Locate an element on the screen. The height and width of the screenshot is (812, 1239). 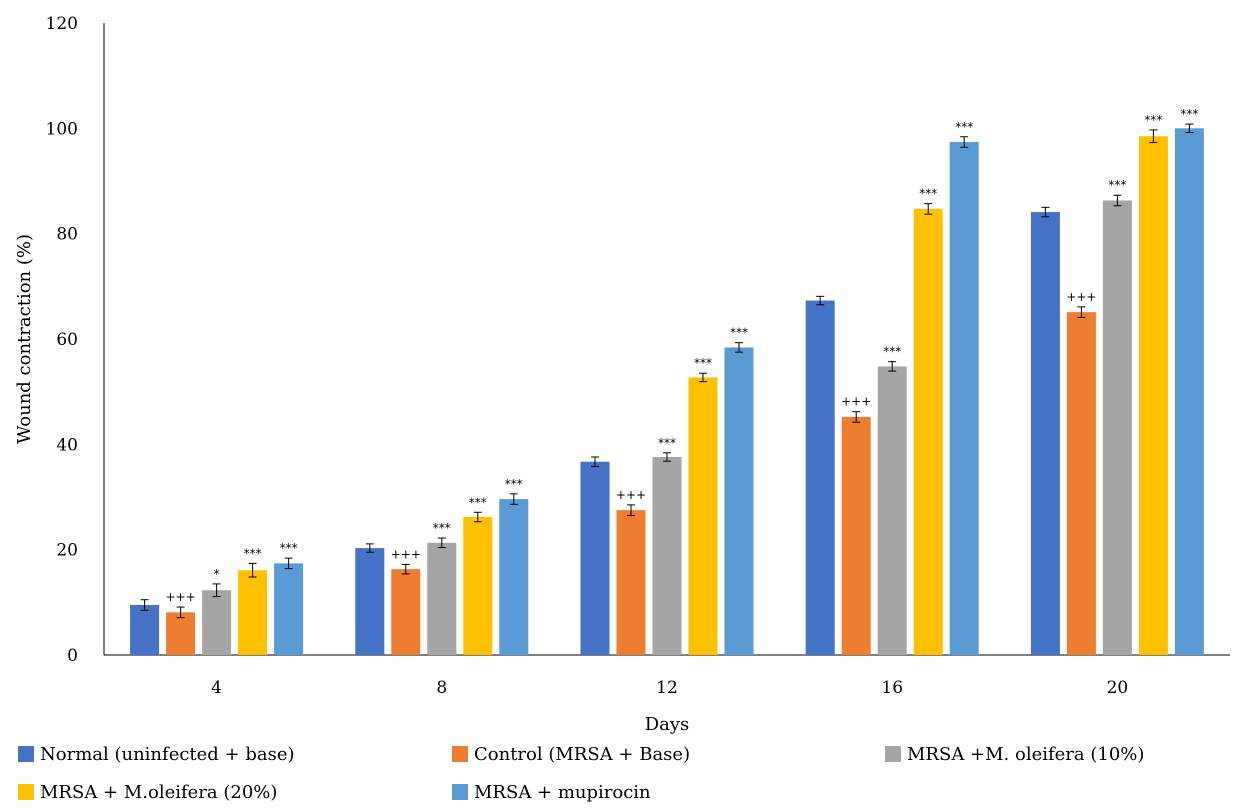
x-tick-label: 12 is located at coordinates (667, 688).